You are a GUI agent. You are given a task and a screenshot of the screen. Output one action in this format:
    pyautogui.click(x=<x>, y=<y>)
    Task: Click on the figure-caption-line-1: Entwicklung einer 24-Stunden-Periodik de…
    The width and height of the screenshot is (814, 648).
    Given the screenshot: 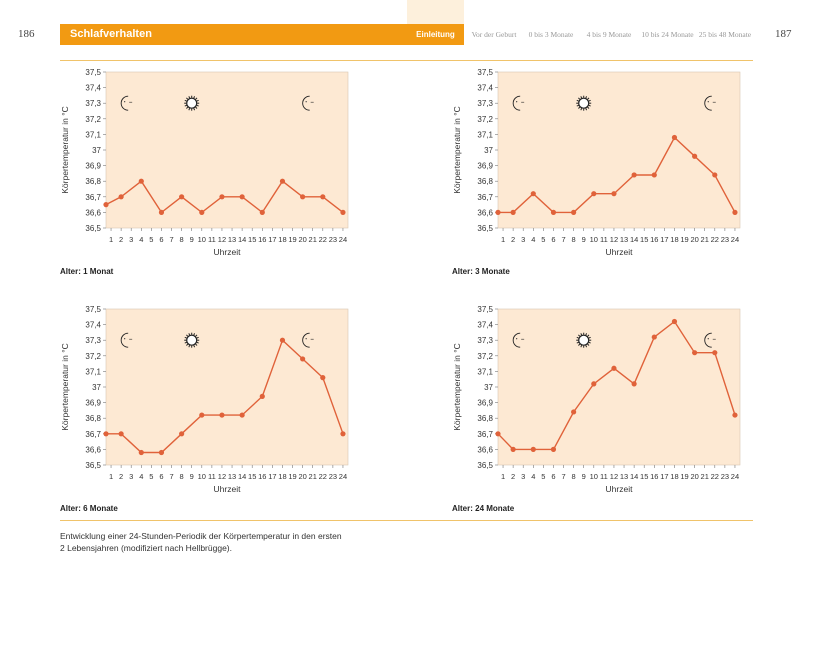 What is the action you would take?
    pyautogui.click(x=201, y=536)
    